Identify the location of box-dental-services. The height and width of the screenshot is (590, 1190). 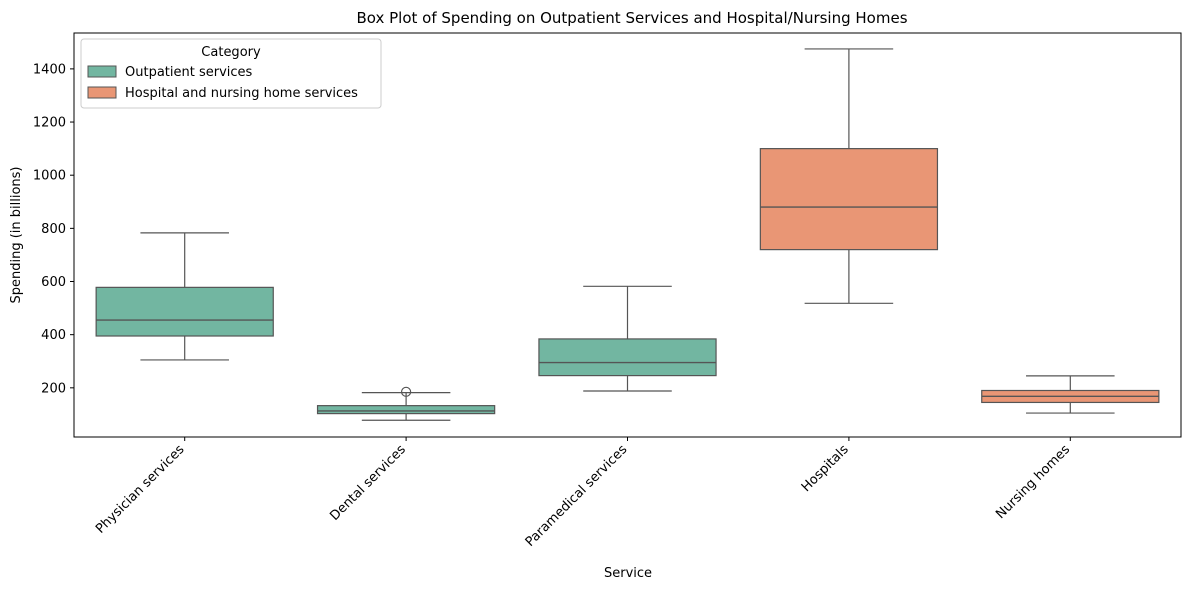
(406, 403).